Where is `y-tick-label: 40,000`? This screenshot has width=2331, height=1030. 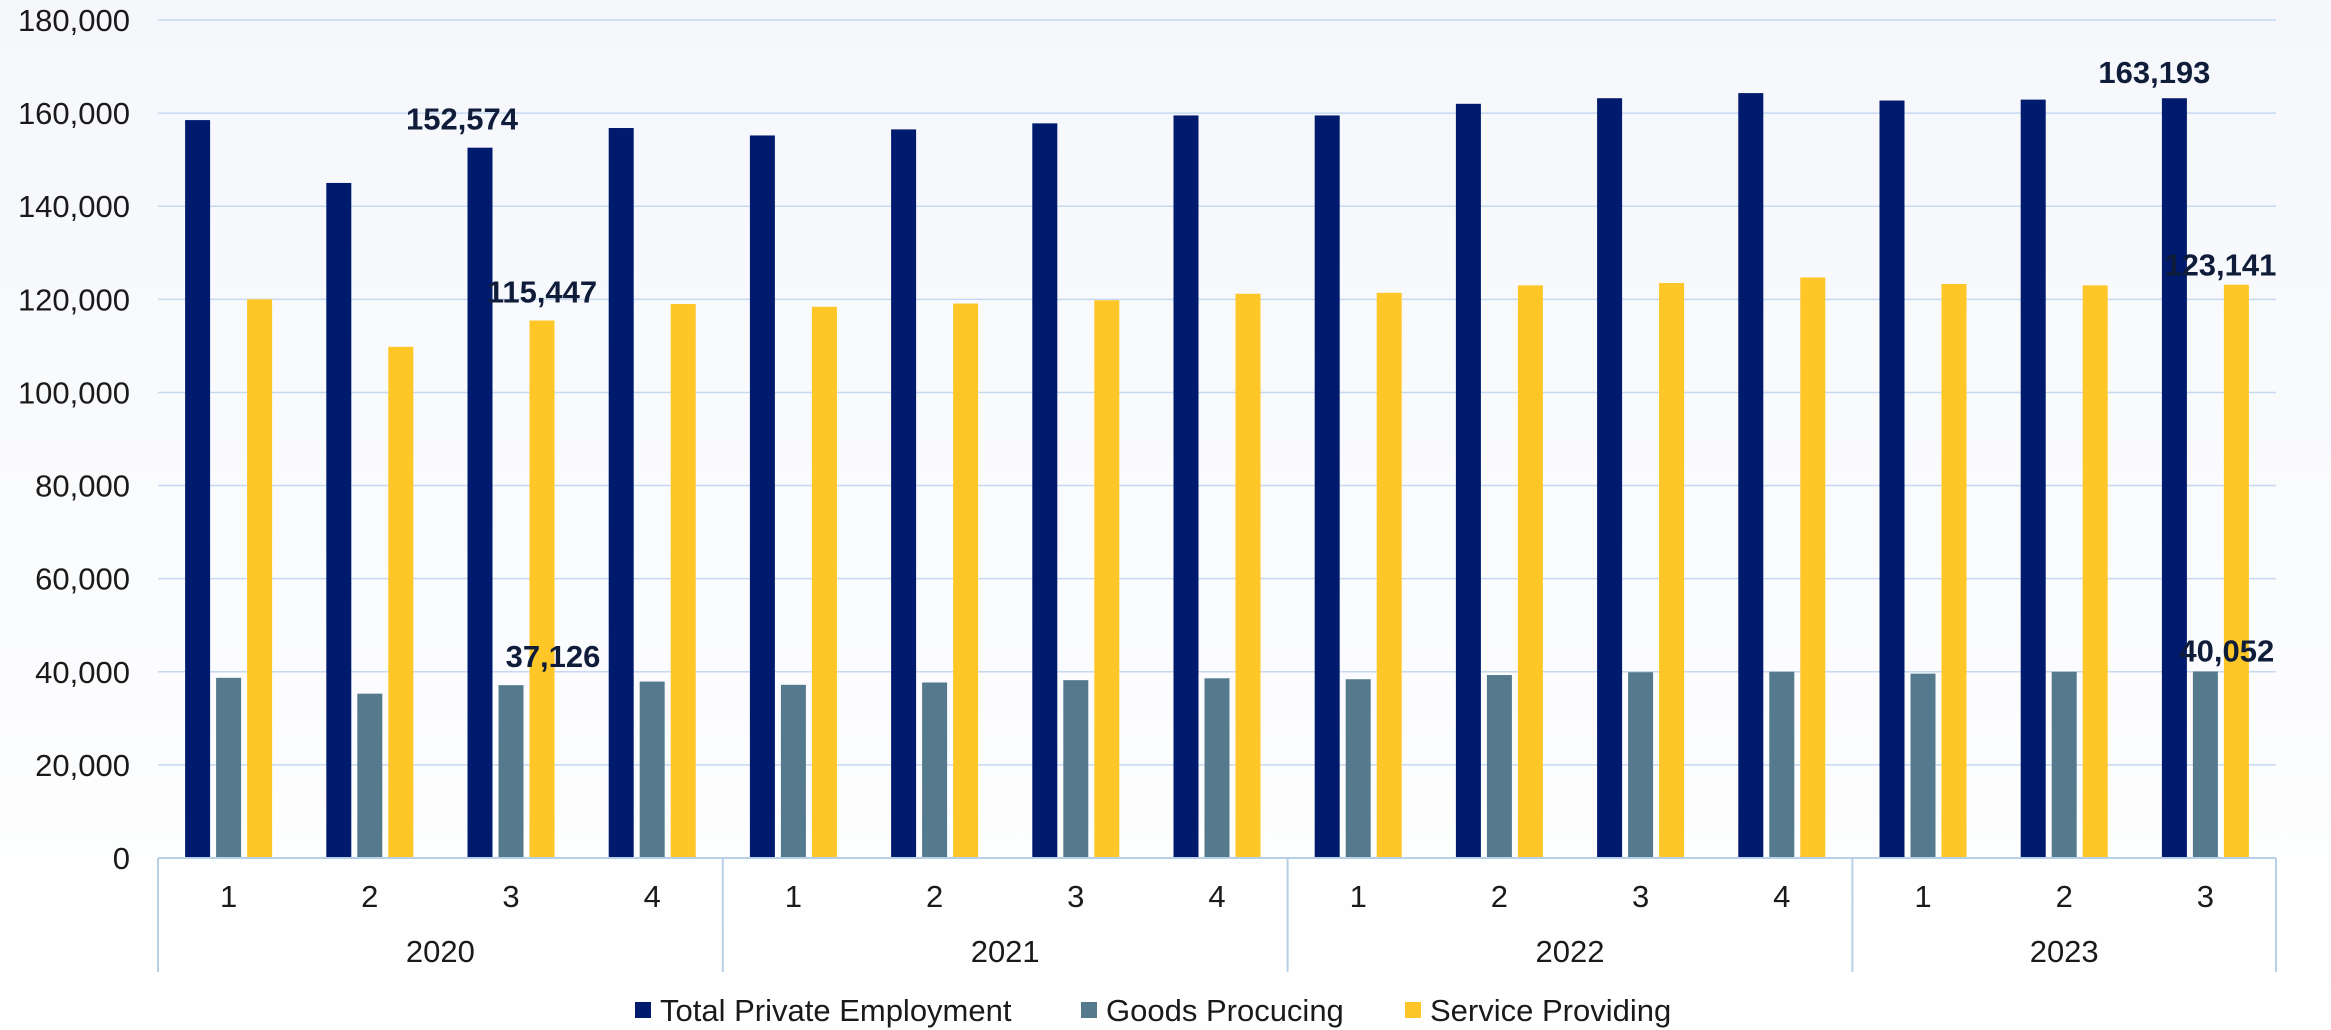
y-tick-label: 40,000 is located at coordinates (82, 672).